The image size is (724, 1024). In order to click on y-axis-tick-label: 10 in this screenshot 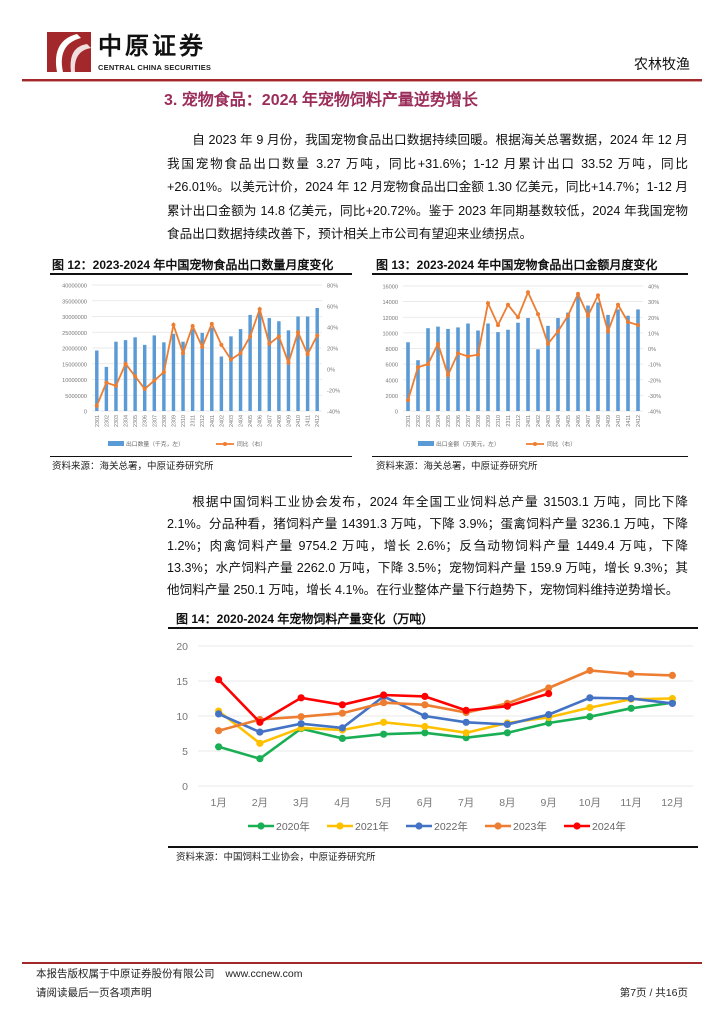, I will do `click(182, 717)`.